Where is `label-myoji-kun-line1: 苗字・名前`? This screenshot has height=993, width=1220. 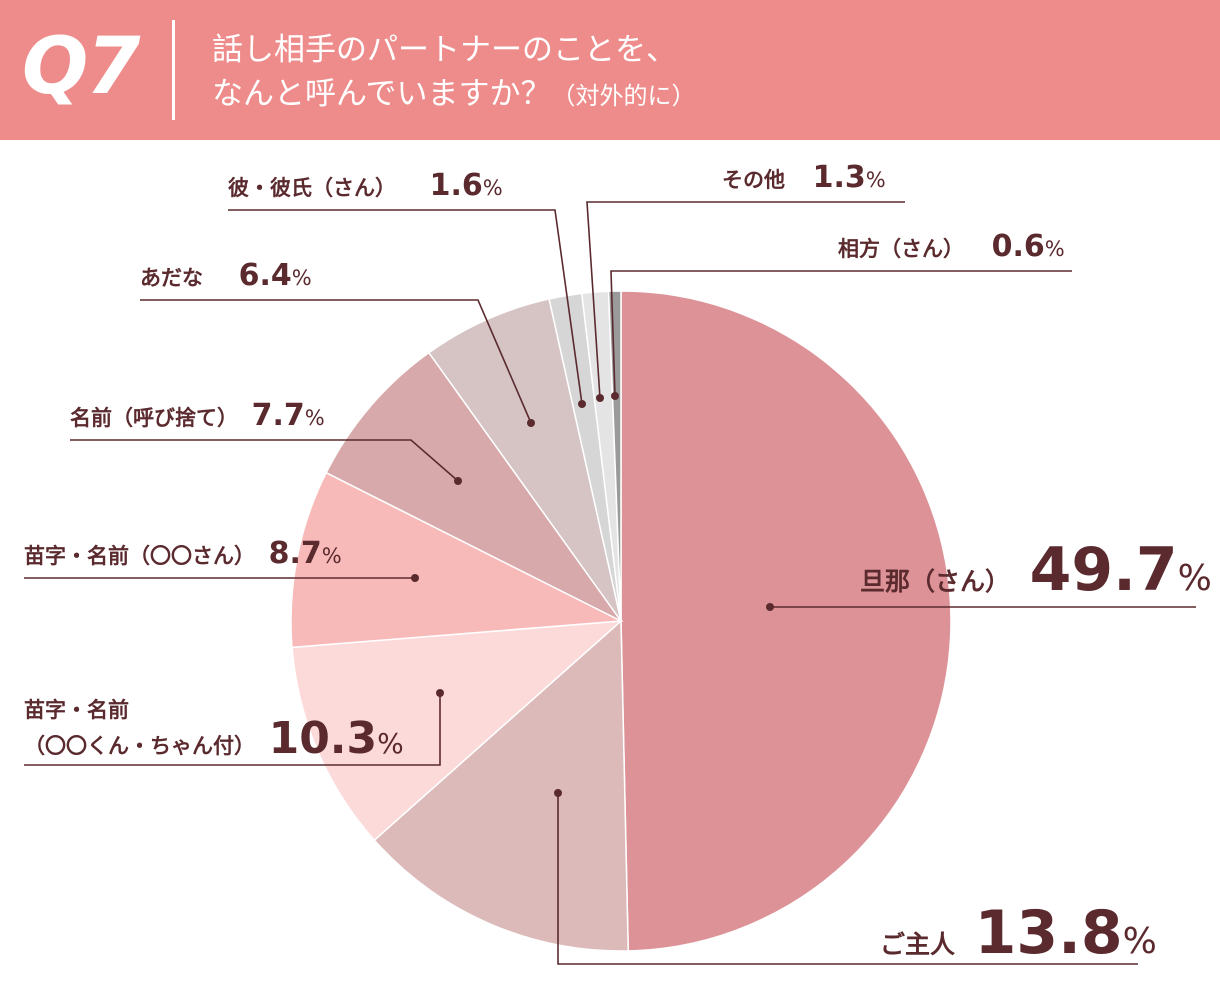 label-myoji-kun-line1: 苗字・名前 is located at coordinates (76, 709).